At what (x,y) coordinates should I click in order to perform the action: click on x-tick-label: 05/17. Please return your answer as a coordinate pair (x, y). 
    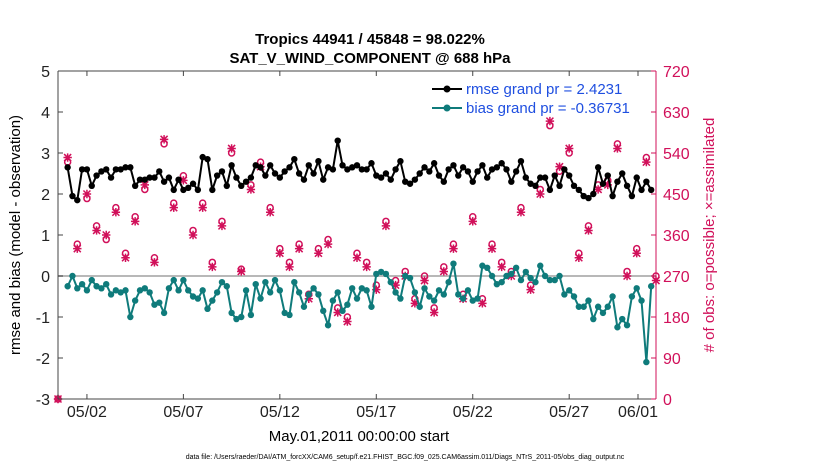
    Looking at the image, I should click on (376, 412).